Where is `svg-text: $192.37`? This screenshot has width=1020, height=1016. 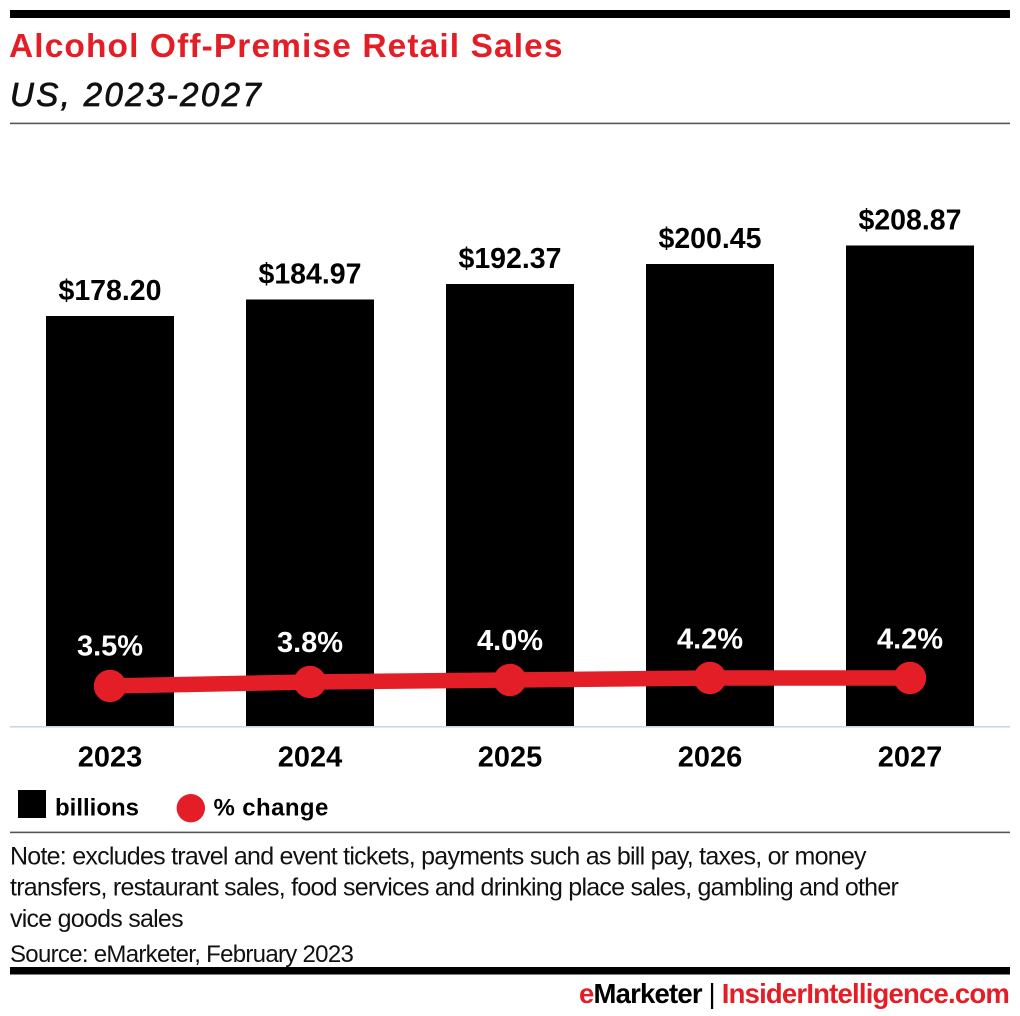 svg-text: $192.37 is located at coordinates (509, 259).